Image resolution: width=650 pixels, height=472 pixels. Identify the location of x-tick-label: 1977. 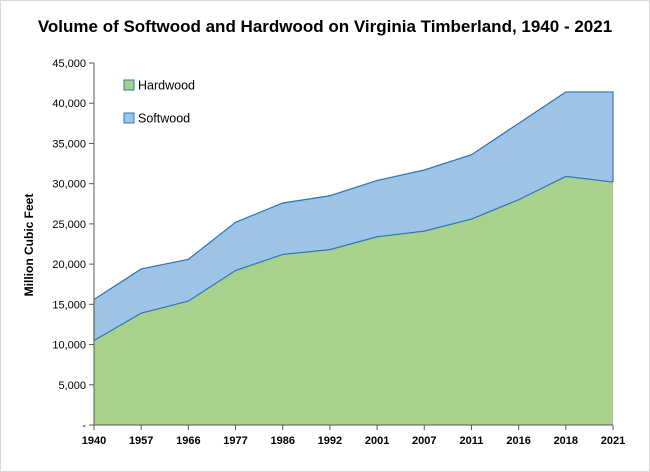
(235, 441).